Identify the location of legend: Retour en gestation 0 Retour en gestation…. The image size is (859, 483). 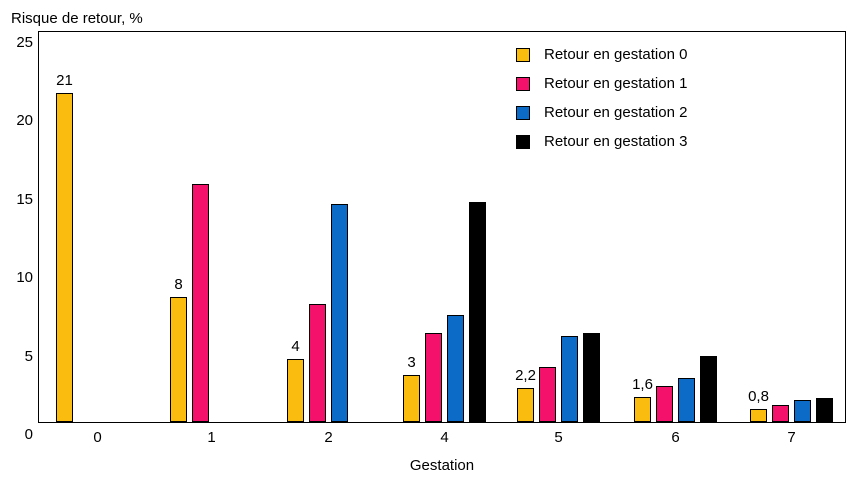
(601, 103).